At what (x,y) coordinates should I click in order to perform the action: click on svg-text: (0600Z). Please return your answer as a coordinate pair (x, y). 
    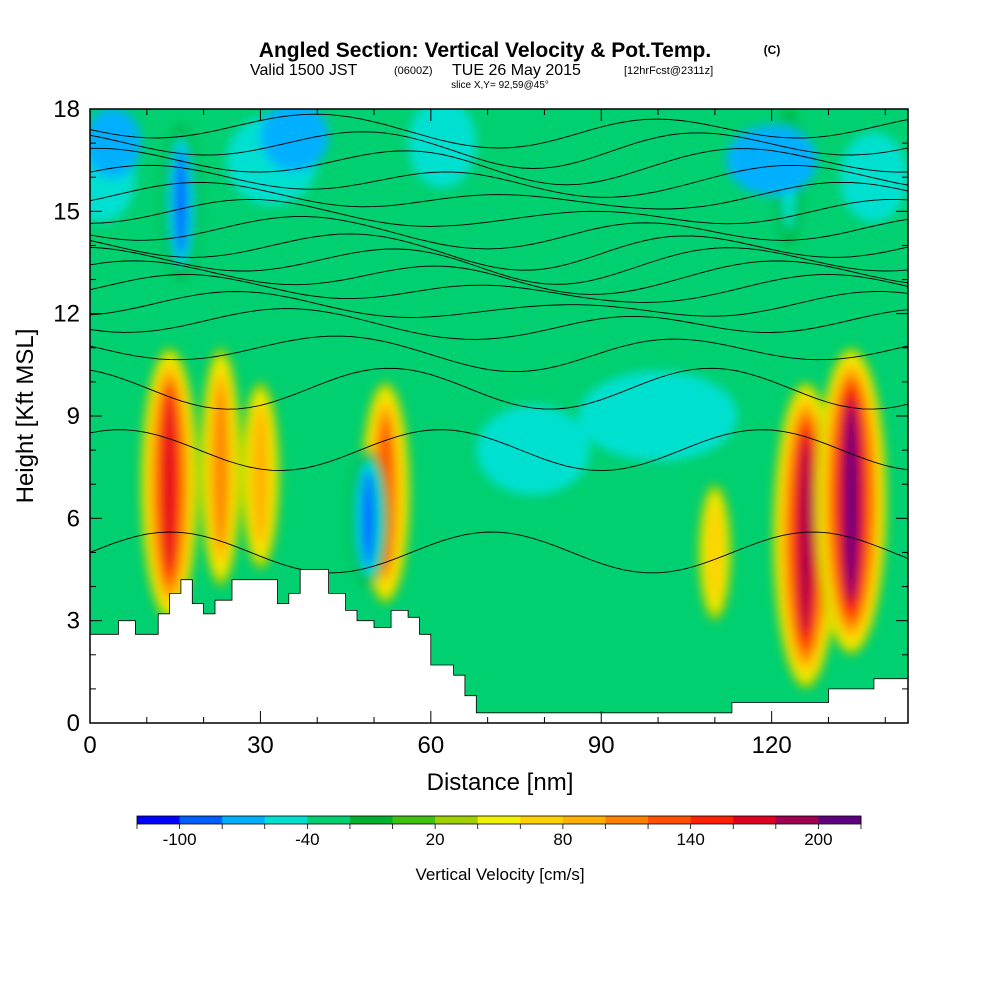
    Looking at the image, I should click on (413, 71).